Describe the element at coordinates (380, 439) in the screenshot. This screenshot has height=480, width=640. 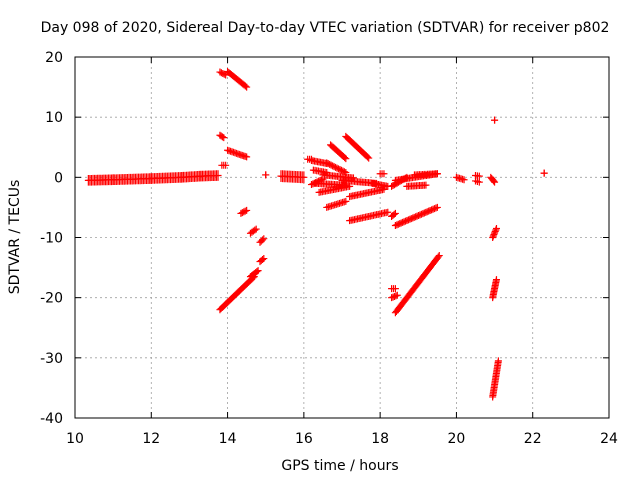
I see `x-tick-label: 18` at that location.